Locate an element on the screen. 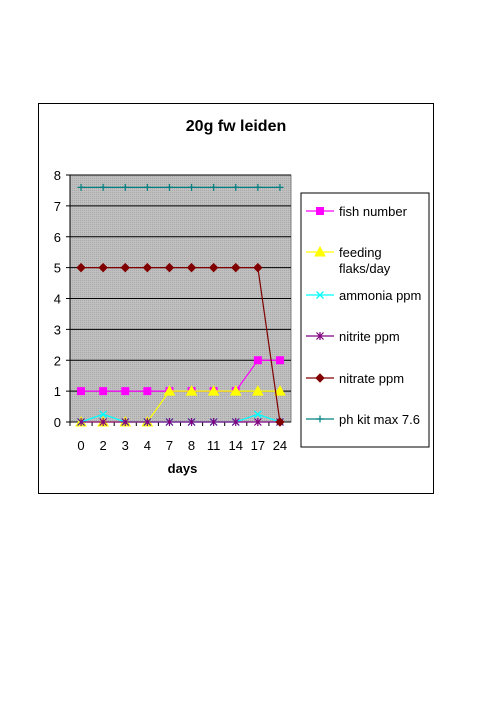 Image resolution: width=500 pixels, height=703 pixels. x-tick-label: 4 is located at coordinates (147, 445).